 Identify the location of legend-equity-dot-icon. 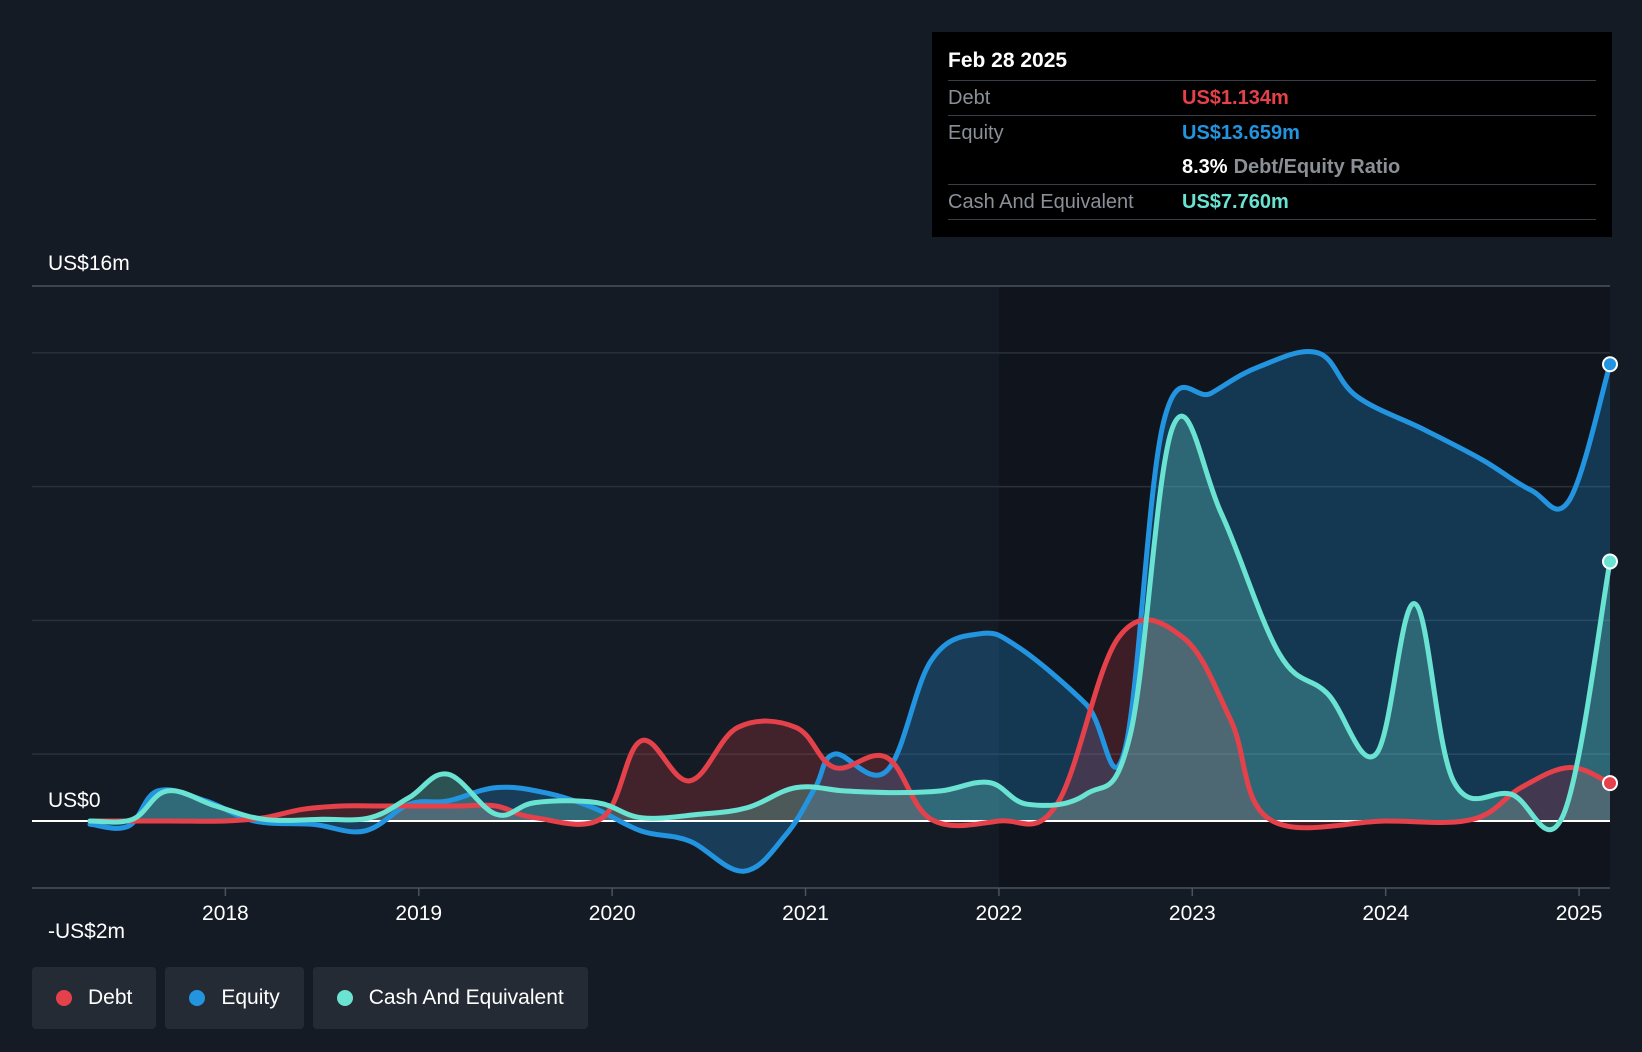
(197, 998).